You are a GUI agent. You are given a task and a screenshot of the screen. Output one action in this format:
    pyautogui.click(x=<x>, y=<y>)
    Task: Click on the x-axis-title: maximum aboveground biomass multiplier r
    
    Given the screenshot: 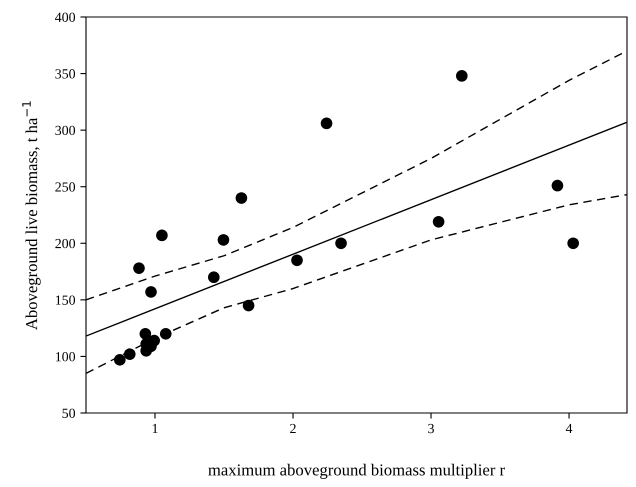 What is the action you would take?
    pyautogui.click(x=356, y=471)
    